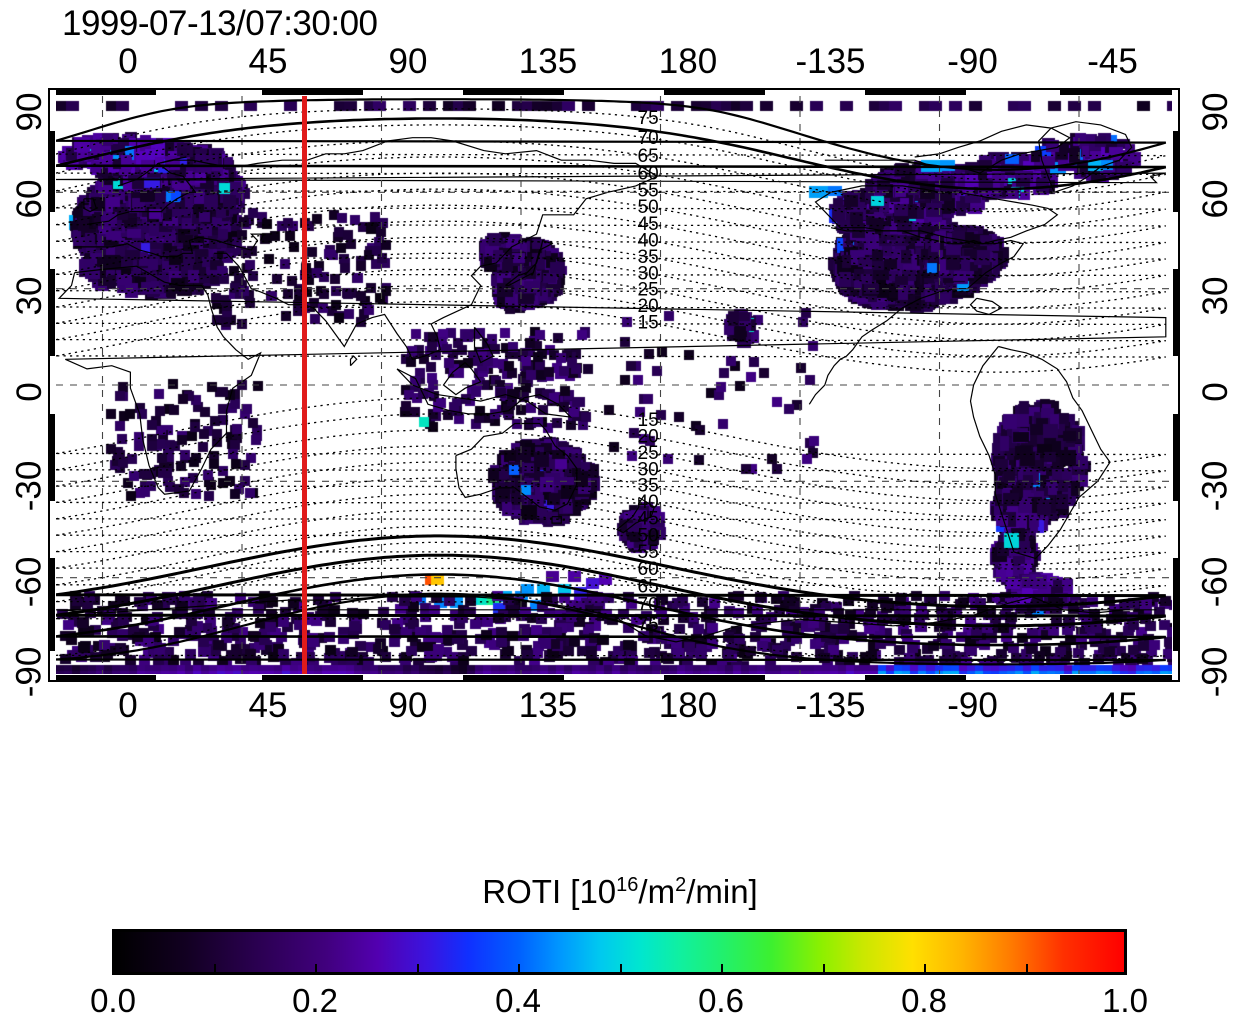 The height and width of the screenshot is (1024, 1240). What do you see at coordinates (648, 306) in the screenshot?
I see `contour-label-n-20: 20` at bounding box center [648, 306].